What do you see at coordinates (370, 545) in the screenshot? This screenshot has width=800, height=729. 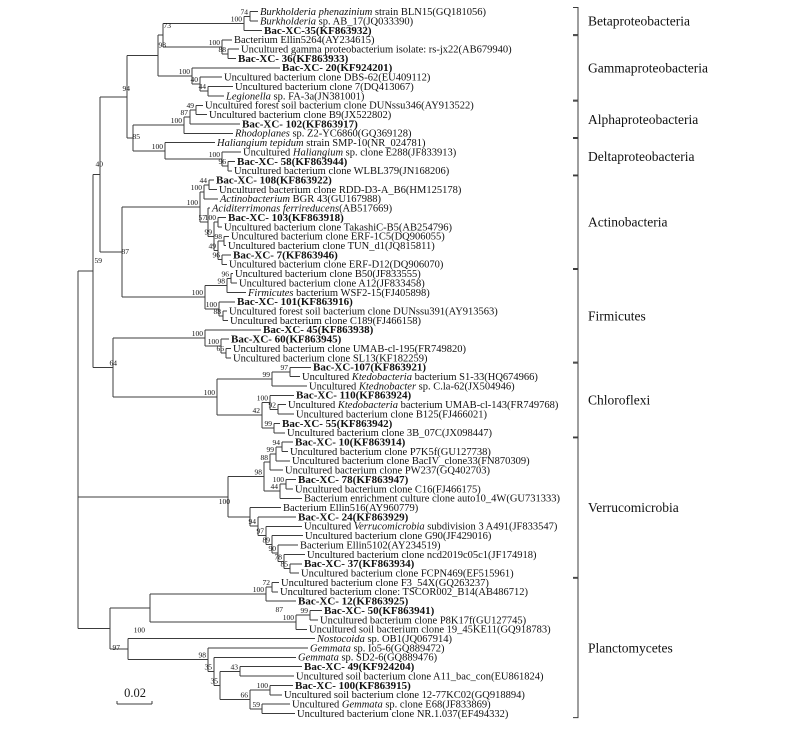 I see `leaf-label: Bacterium Ellin5102(AY234519)` at bounding box center [370, 545].